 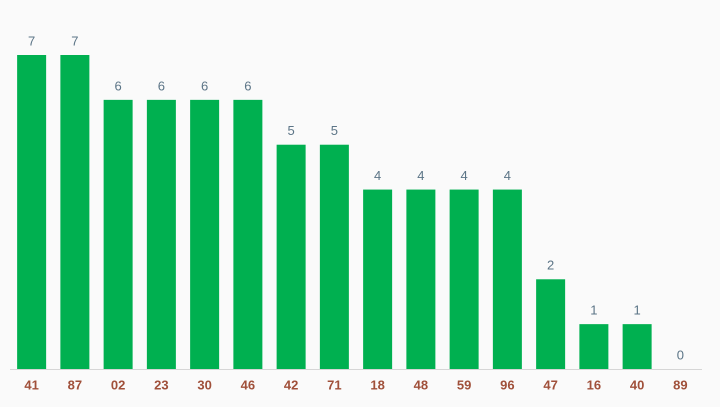 What do you see at coordinates (680, 384) in the screenshot?
I see `x-tick-label: 89` at bounding box center [680, 384].